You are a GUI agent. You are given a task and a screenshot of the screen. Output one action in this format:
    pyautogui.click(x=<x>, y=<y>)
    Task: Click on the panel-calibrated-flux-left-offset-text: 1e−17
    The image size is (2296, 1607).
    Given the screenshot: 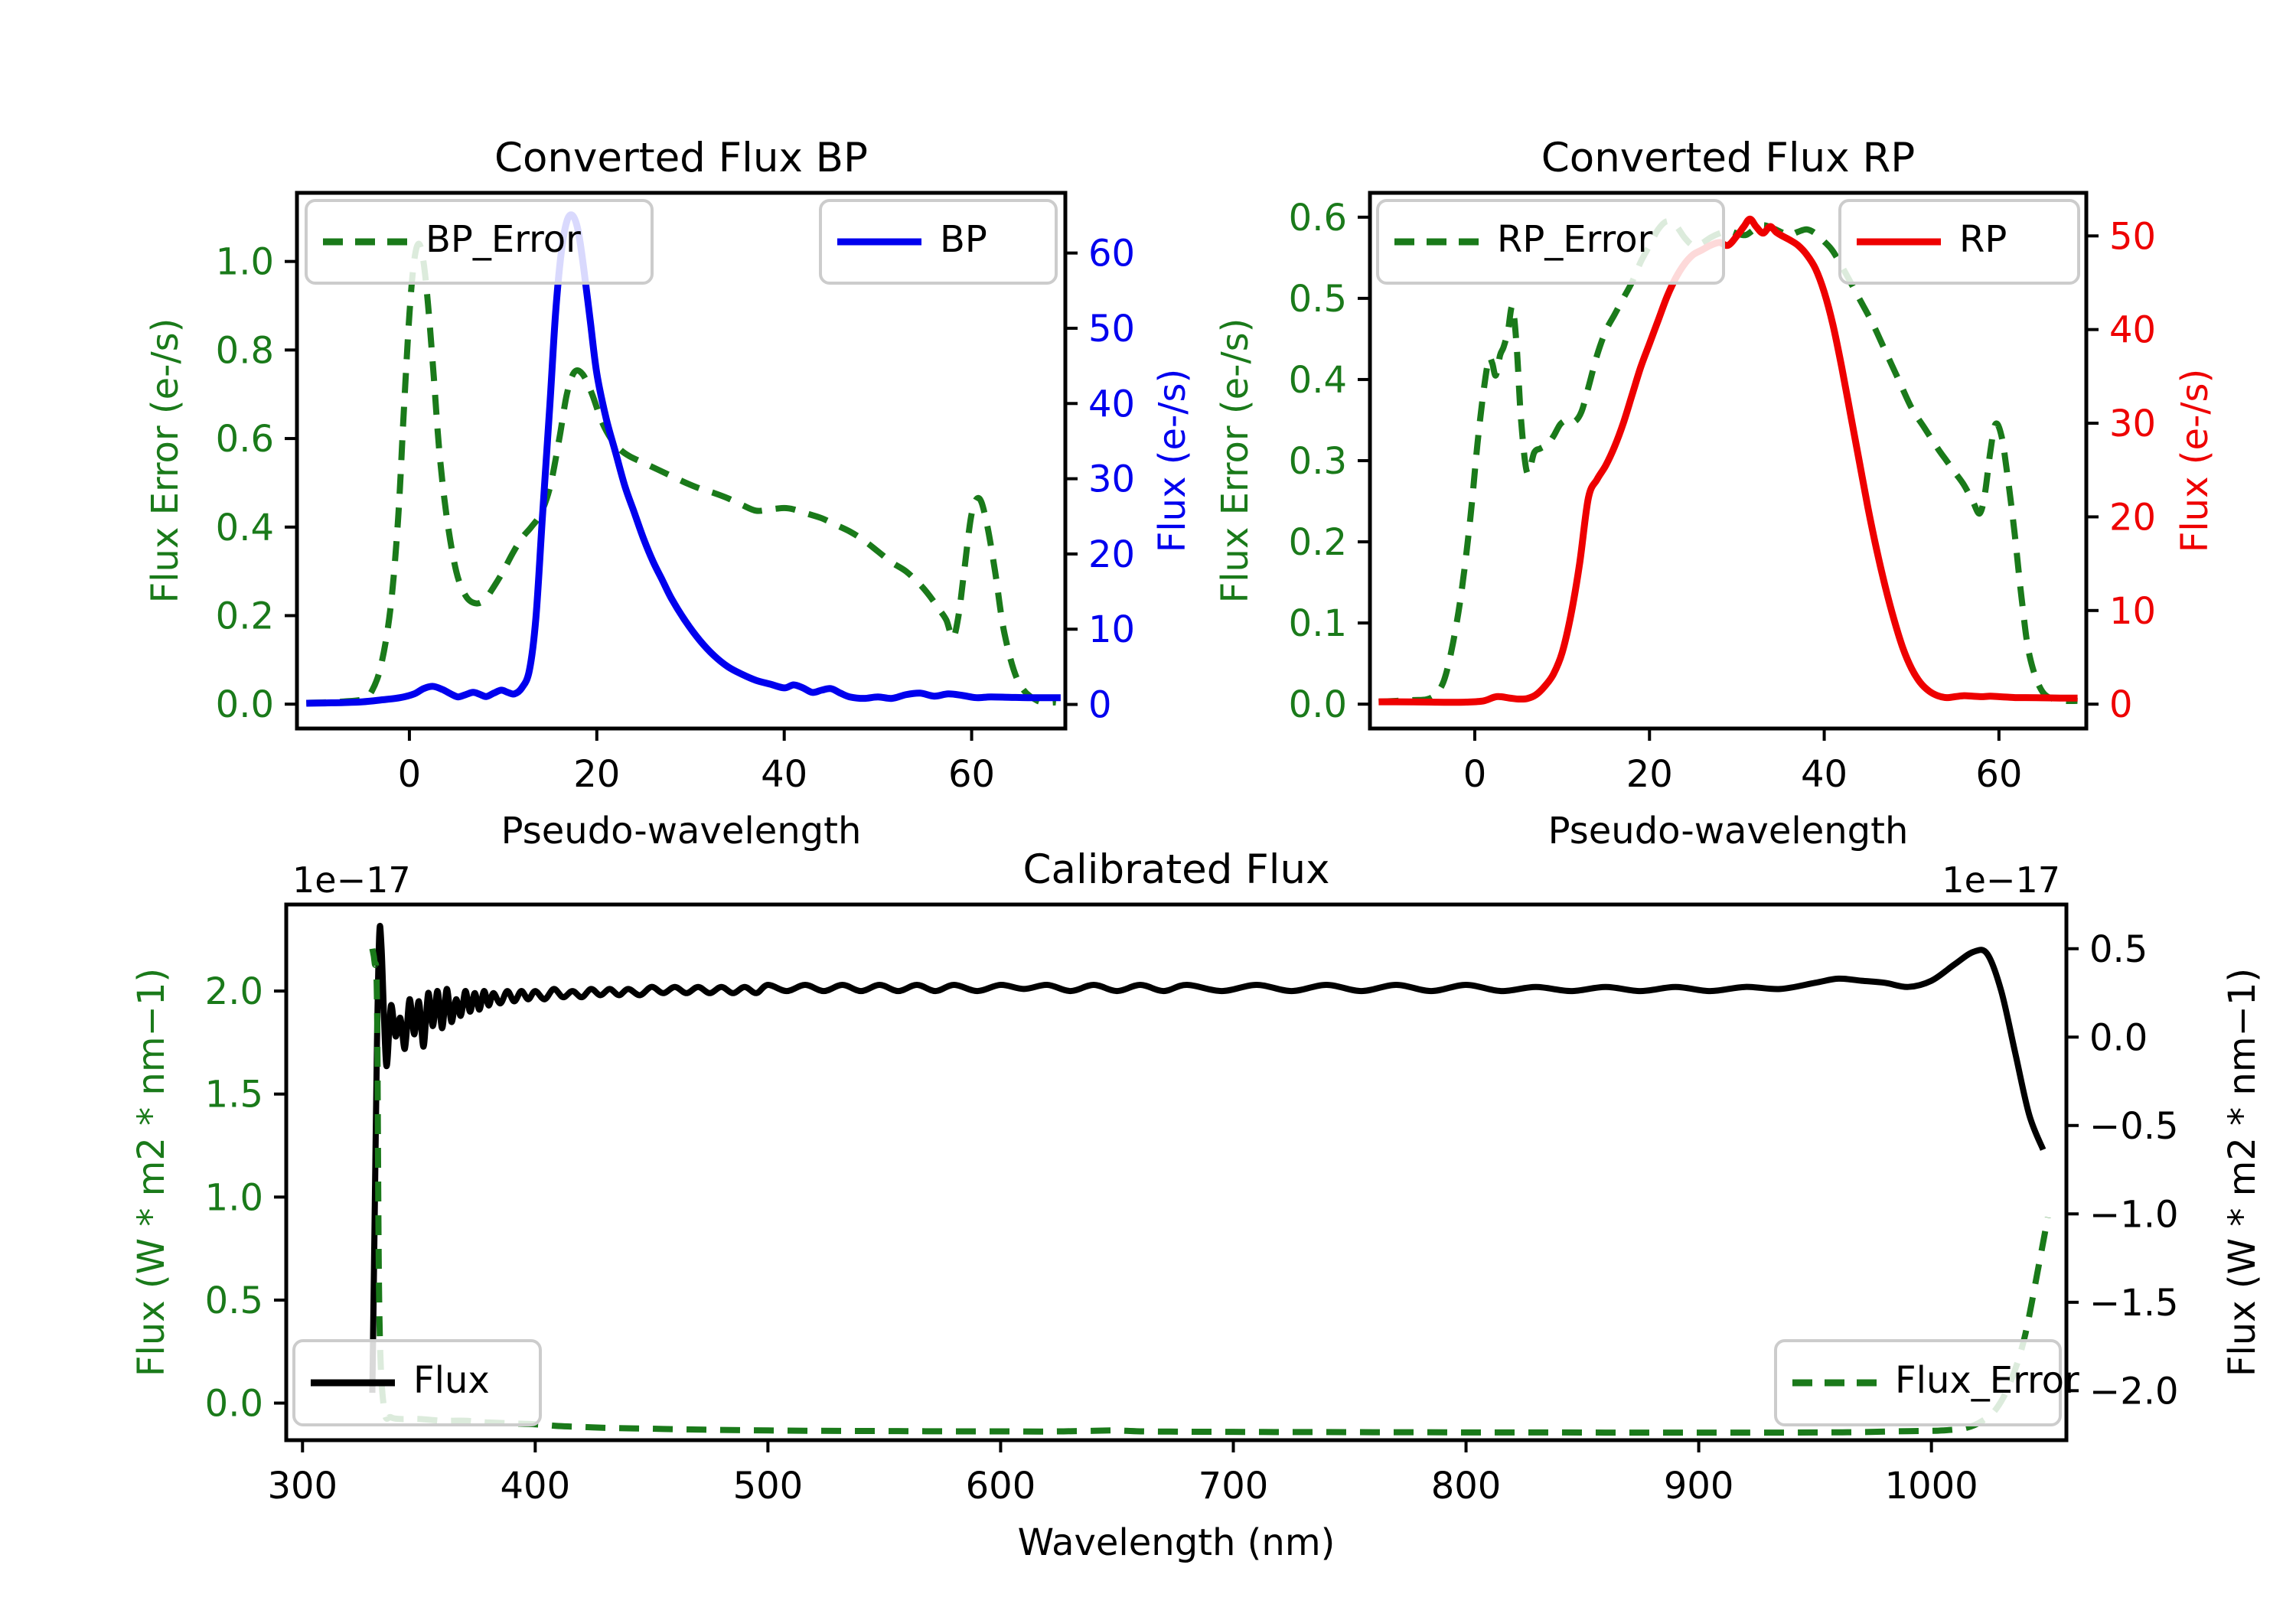 What is the action you would take?
    pyautogui.click(x=351, y=880)
    